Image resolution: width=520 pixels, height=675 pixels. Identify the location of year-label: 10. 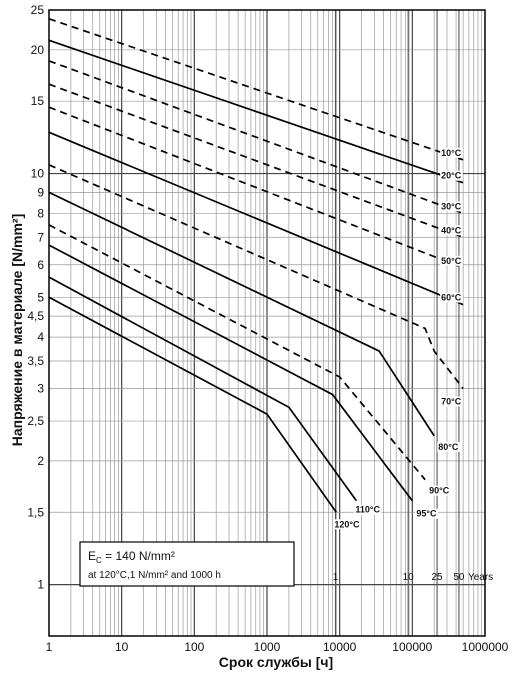
(409, 577).